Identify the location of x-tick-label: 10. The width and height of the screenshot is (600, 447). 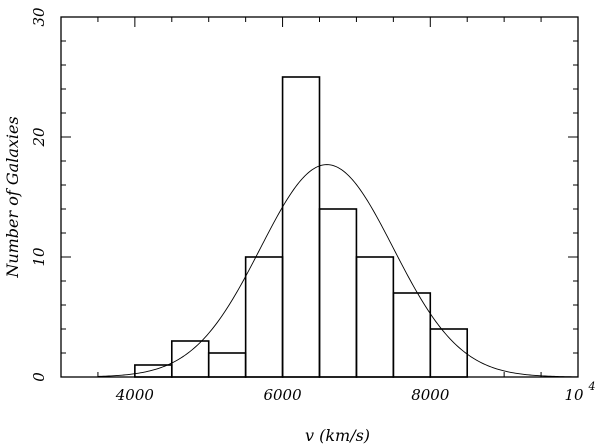
(574, 395).